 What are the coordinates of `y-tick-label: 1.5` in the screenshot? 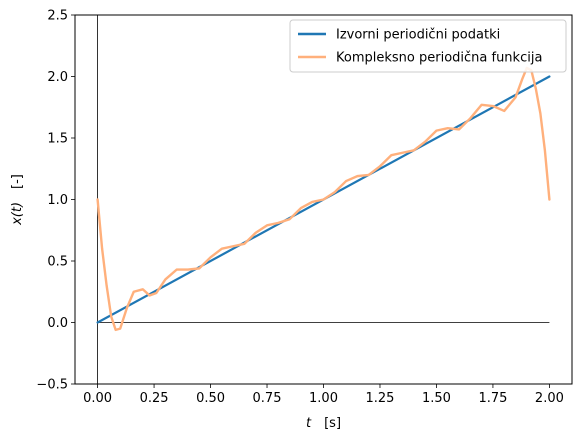 It's located at (57, 139).